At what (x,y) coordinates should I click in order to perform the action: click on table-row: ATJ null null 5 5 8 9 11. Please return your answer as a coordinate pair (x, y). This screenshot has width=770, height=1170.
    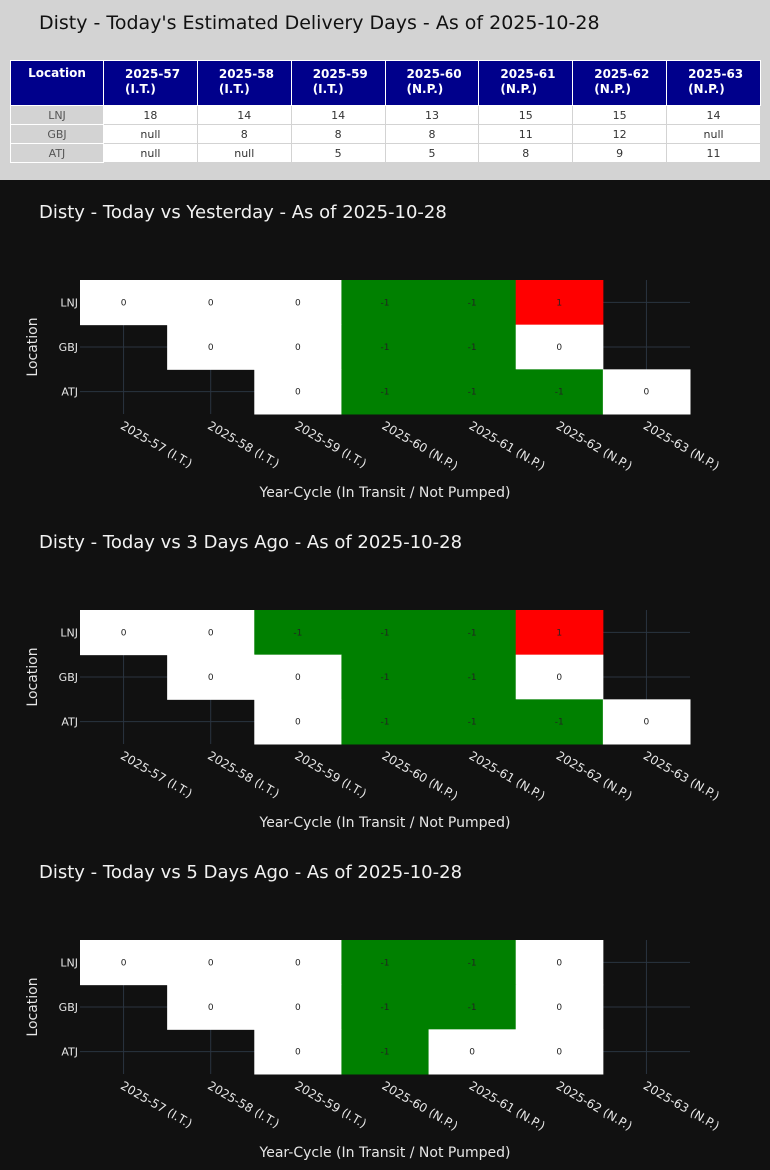
    Looking at the image, I should click on (385, 153).